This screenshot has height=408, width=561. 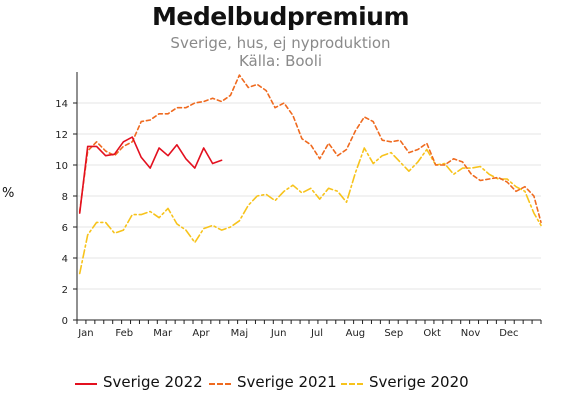 What do you see at coordinates (65, 228) in the screenshot?
I see `y-tick-label: 6` at bounding box center [65, 228].